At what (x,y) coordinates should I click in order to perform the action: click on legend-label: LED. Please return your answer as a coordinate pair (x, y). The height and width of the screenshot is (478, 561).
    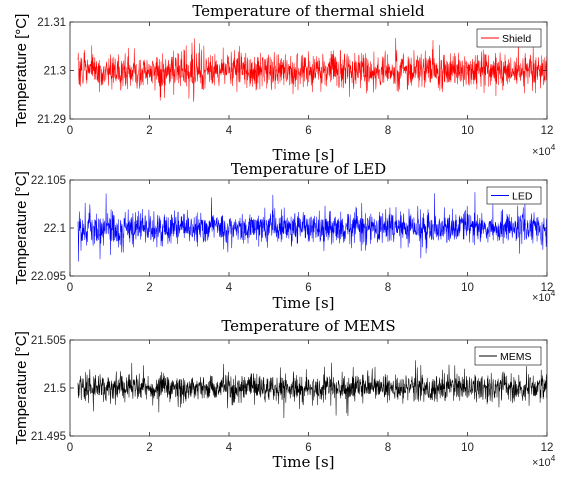
    Looking at the image, I should click on (522, 196).